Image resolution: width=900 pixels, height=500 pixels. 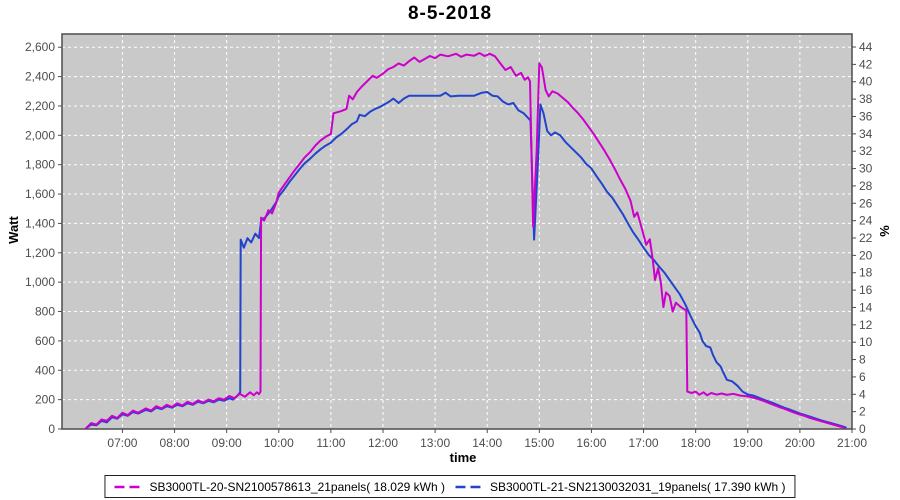 I want to click on right-axis-tick-label: 6, so click(x=862, y=377).